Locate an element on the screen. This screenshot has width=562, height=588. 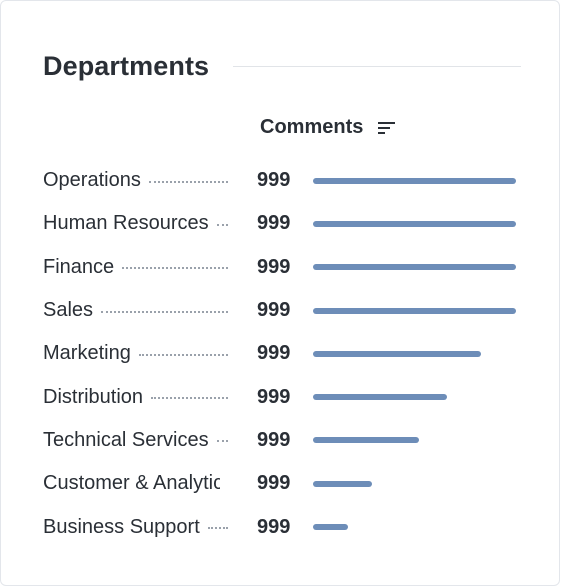
card-title: Departments is located at coordinates (126, 65).